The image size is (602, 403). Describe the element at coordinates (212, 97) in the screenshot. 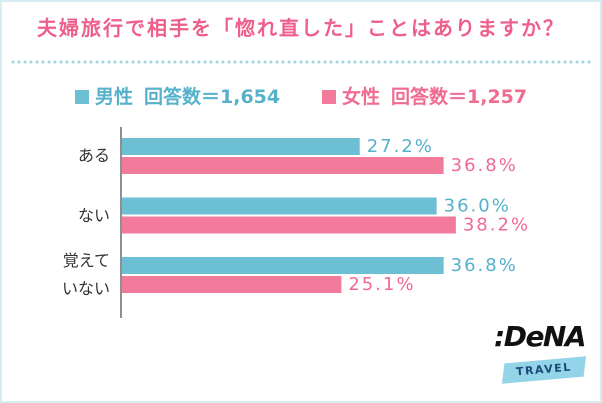

I see `legend-respondents-male: 回答数＝1,654` at that location.